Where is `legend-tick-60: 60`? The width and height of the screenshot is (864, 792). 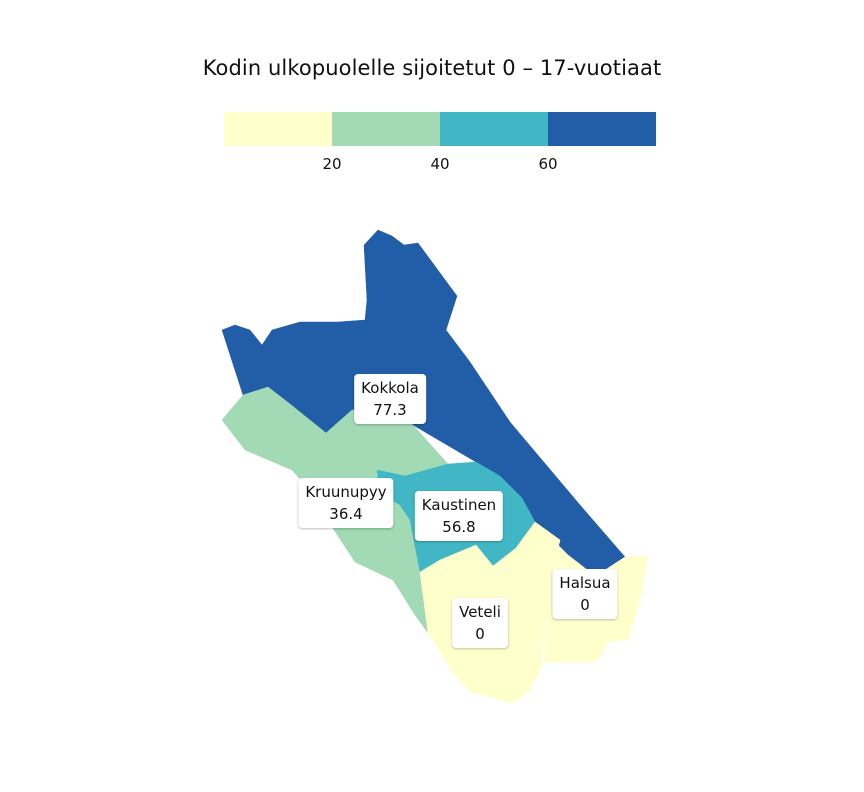 legend-tick-60: 60 is located at coordinates (548, 164).